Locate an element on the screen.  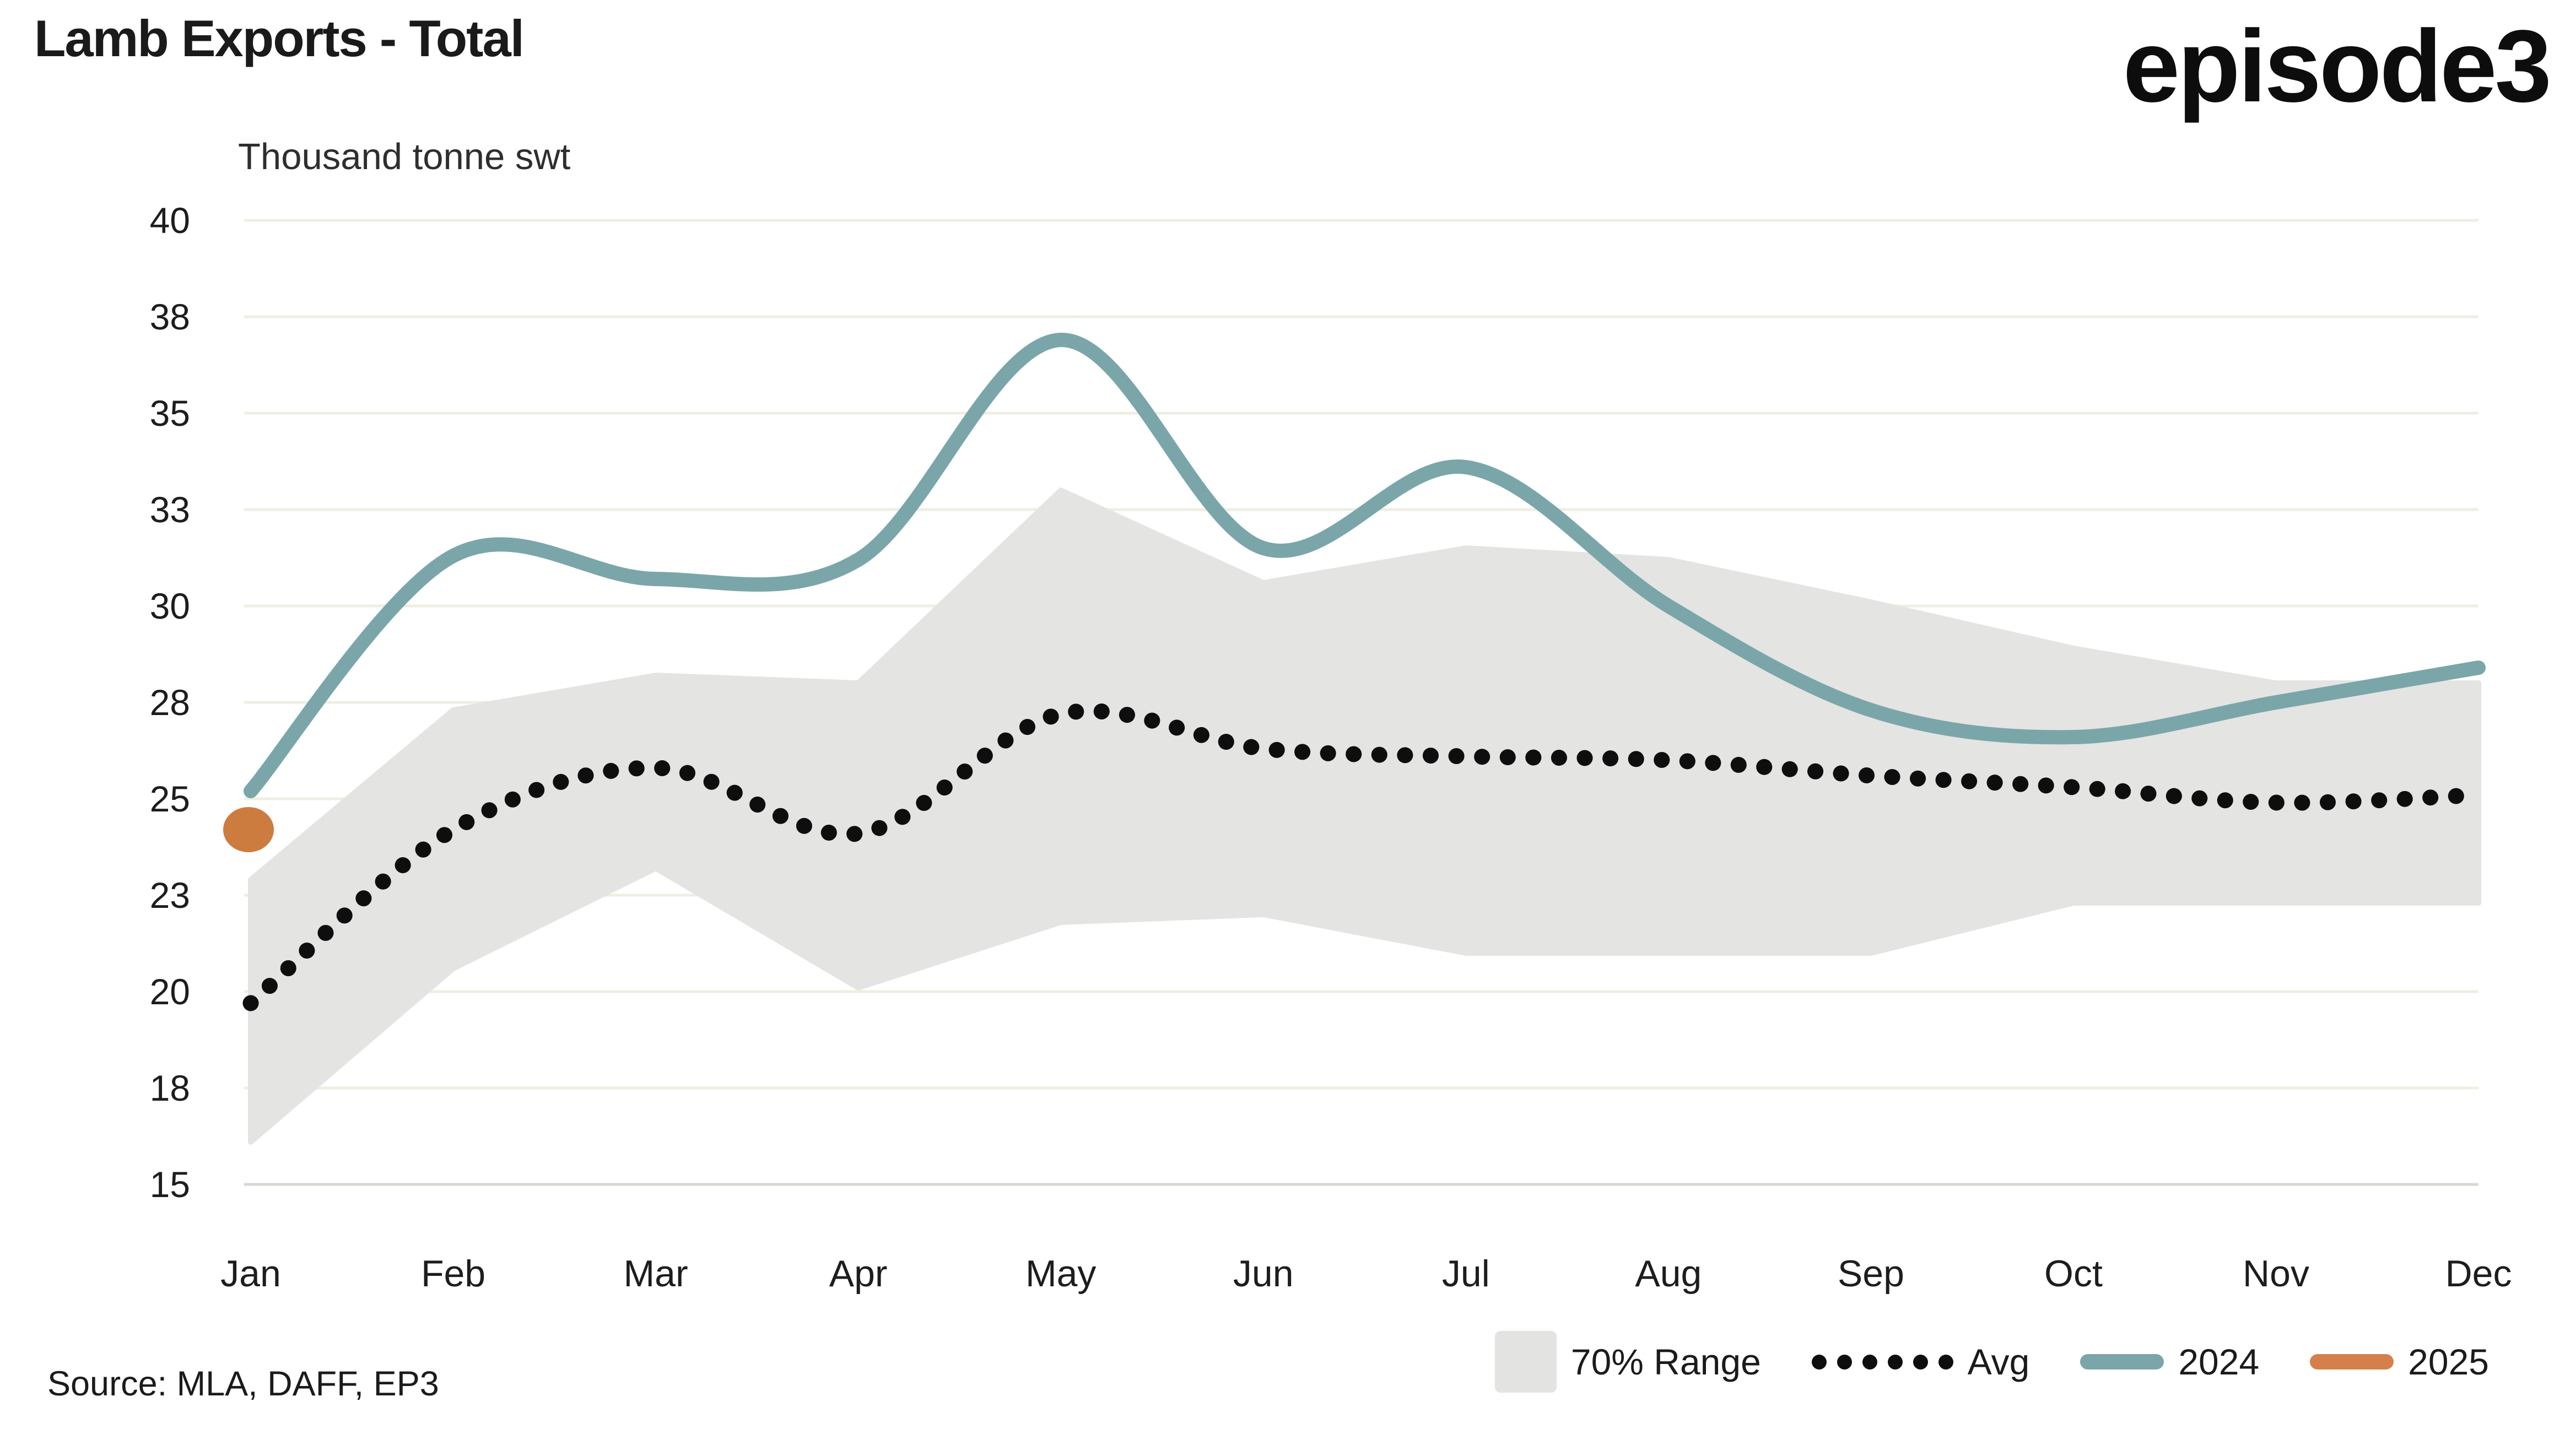
x-tick-label-Feb: Feb is located at coordinates (453, 1274).